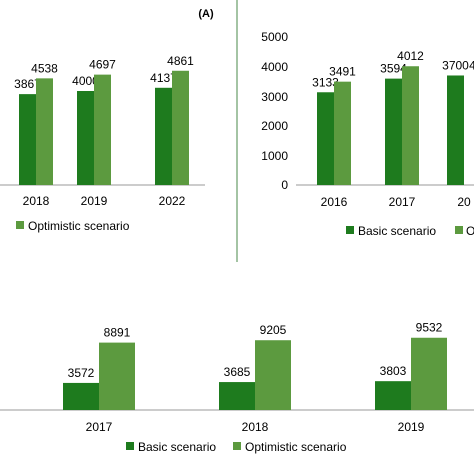 The image size is (474, 474). What do you see at coordinates (102, 65) in the screenshot?
I see `data-label: 4697` at bounding box center [102, 65].